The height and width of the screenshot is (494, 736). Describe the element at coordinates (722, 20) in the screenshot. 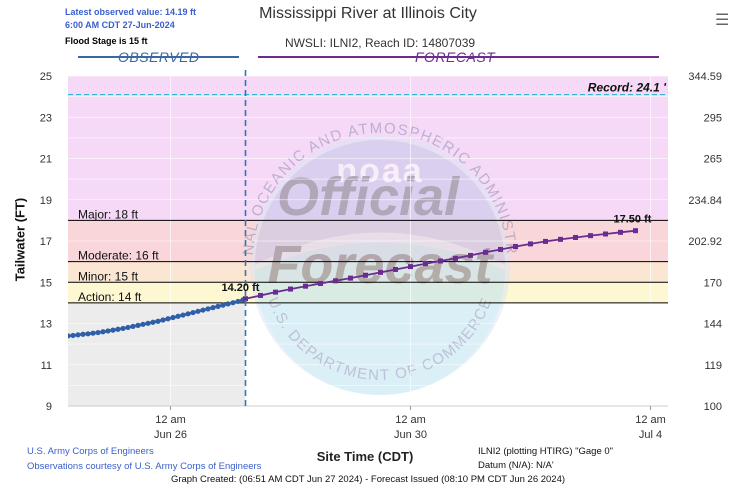

I see `hamburger-menu-icon: ☰` at that location.